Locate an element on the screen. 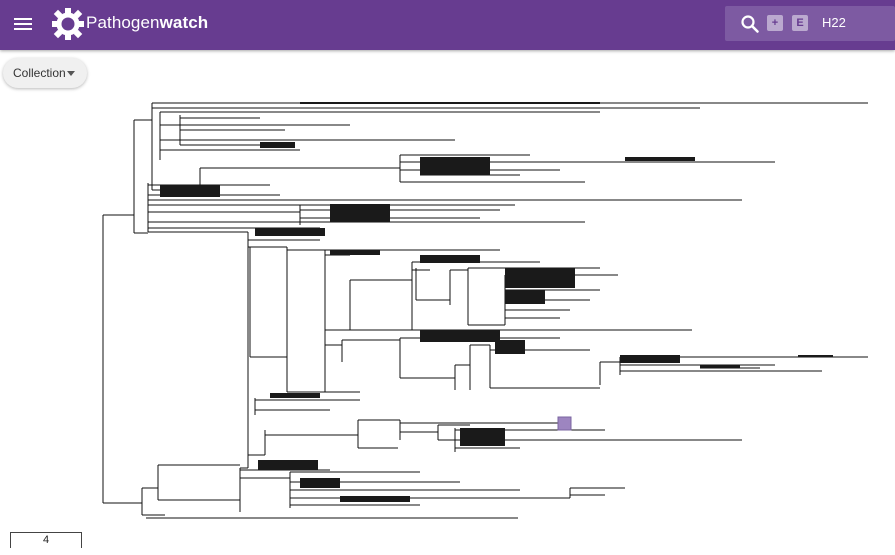  search-icon is located at coordinates (750, 24).